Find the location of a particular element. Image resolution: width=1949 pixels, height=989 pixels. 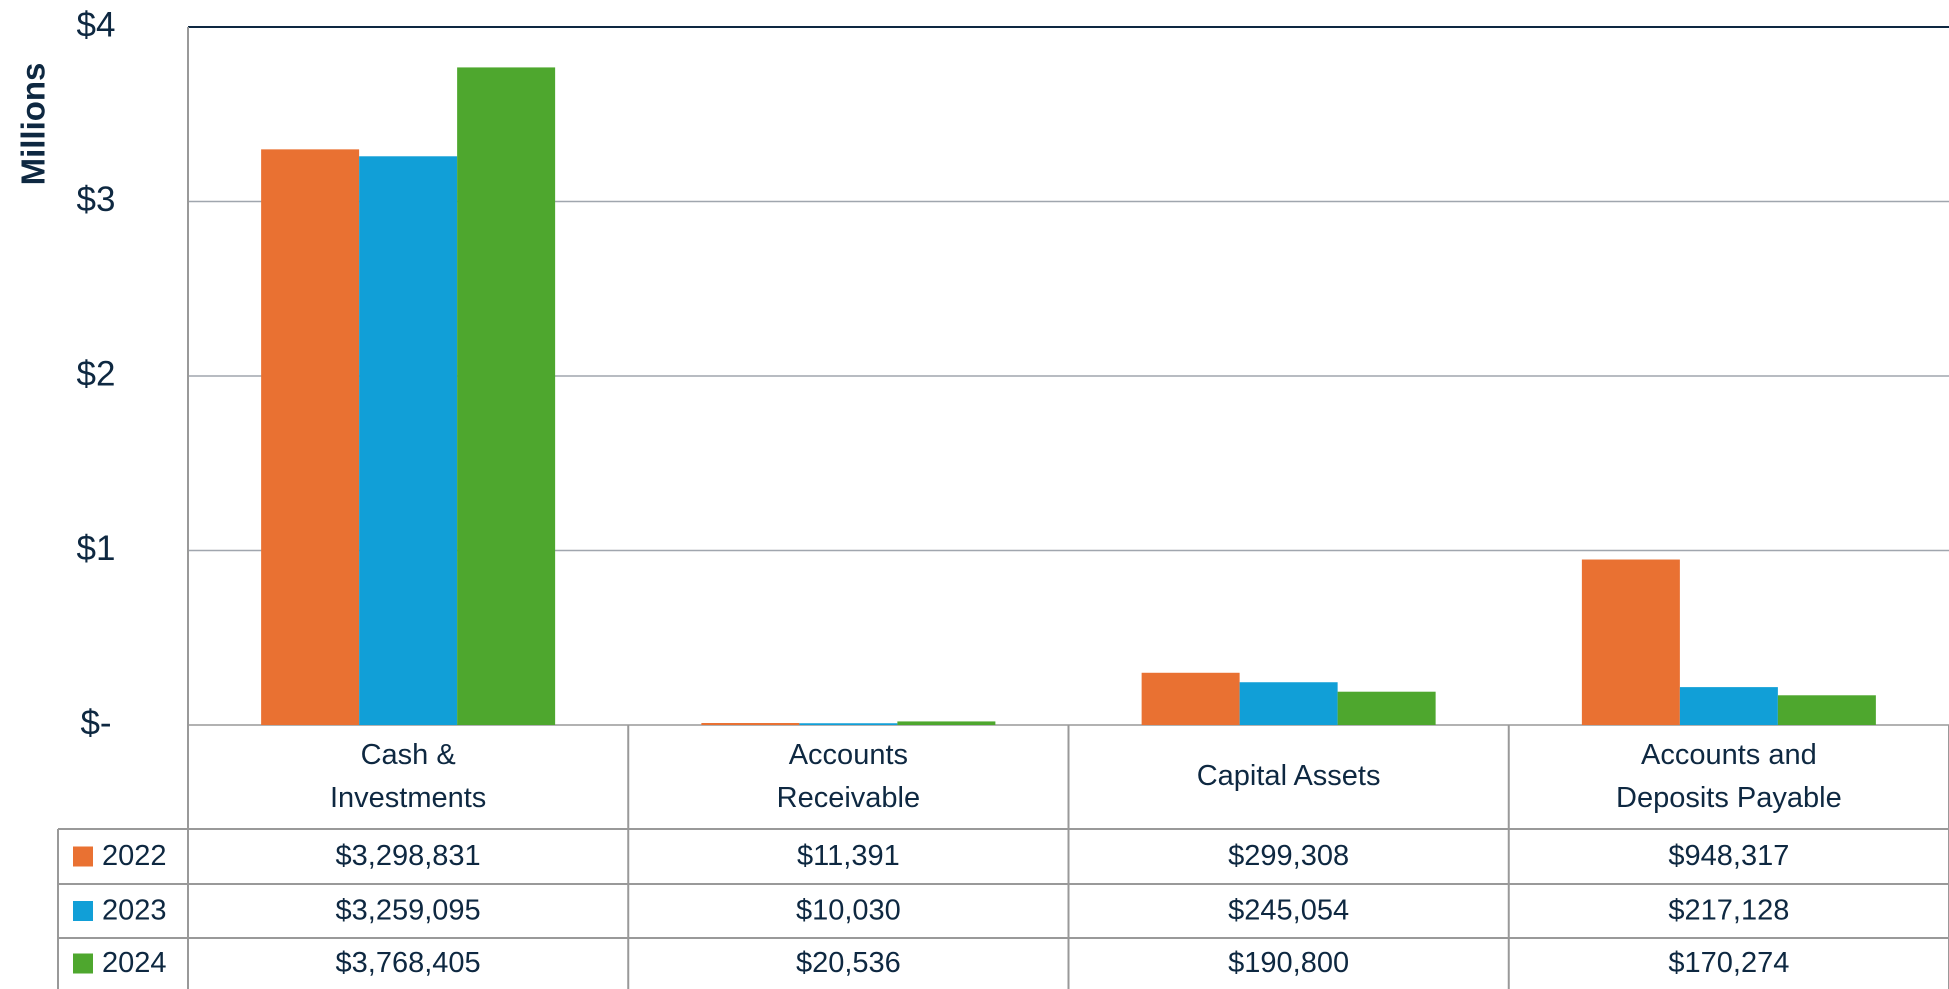

category-cell: Capital Assets is located at coordinates (1289, 777).